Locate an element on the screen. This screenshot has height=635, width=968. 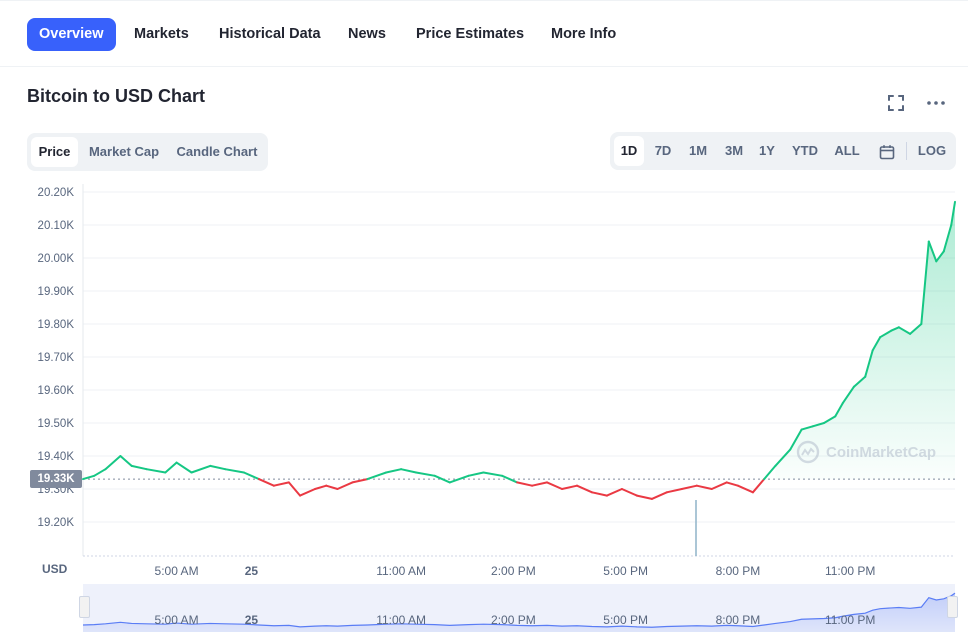
range-3m: 3M is located at coordinates (734, 150).